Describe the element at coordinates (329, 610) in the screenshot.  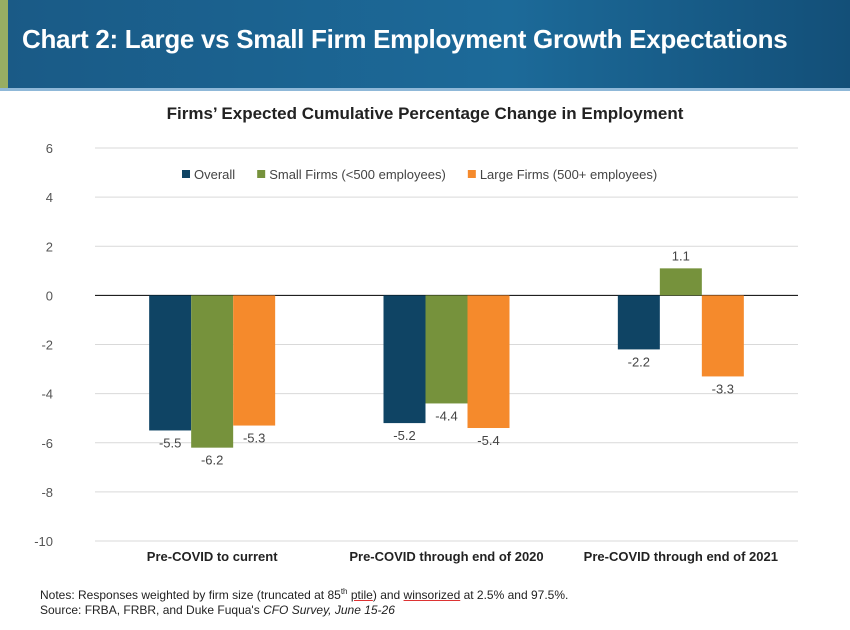
I see `source-italic: CFO Survey, June 15-26` at that location.